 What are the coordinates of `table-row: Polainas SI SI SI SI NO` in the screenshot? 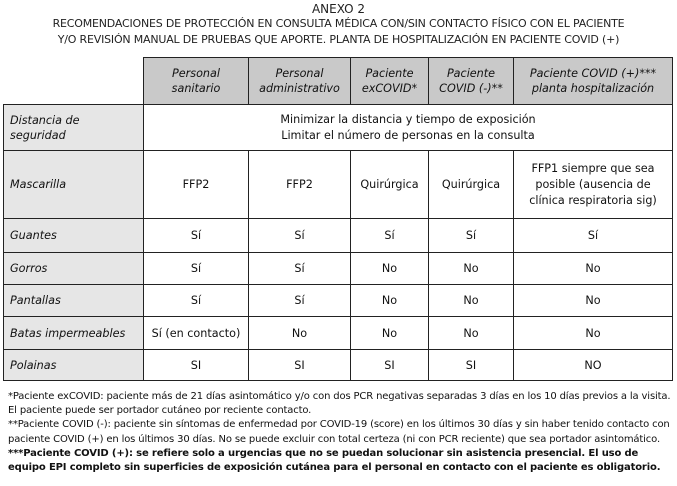 It's located at (338, 365).